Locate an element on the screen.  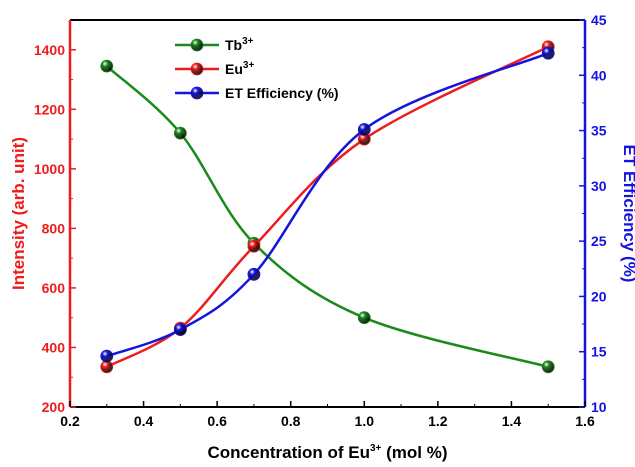
x-axis-title: Concentration of Eu3+ (mol %) is located at coordinates (328, 452).